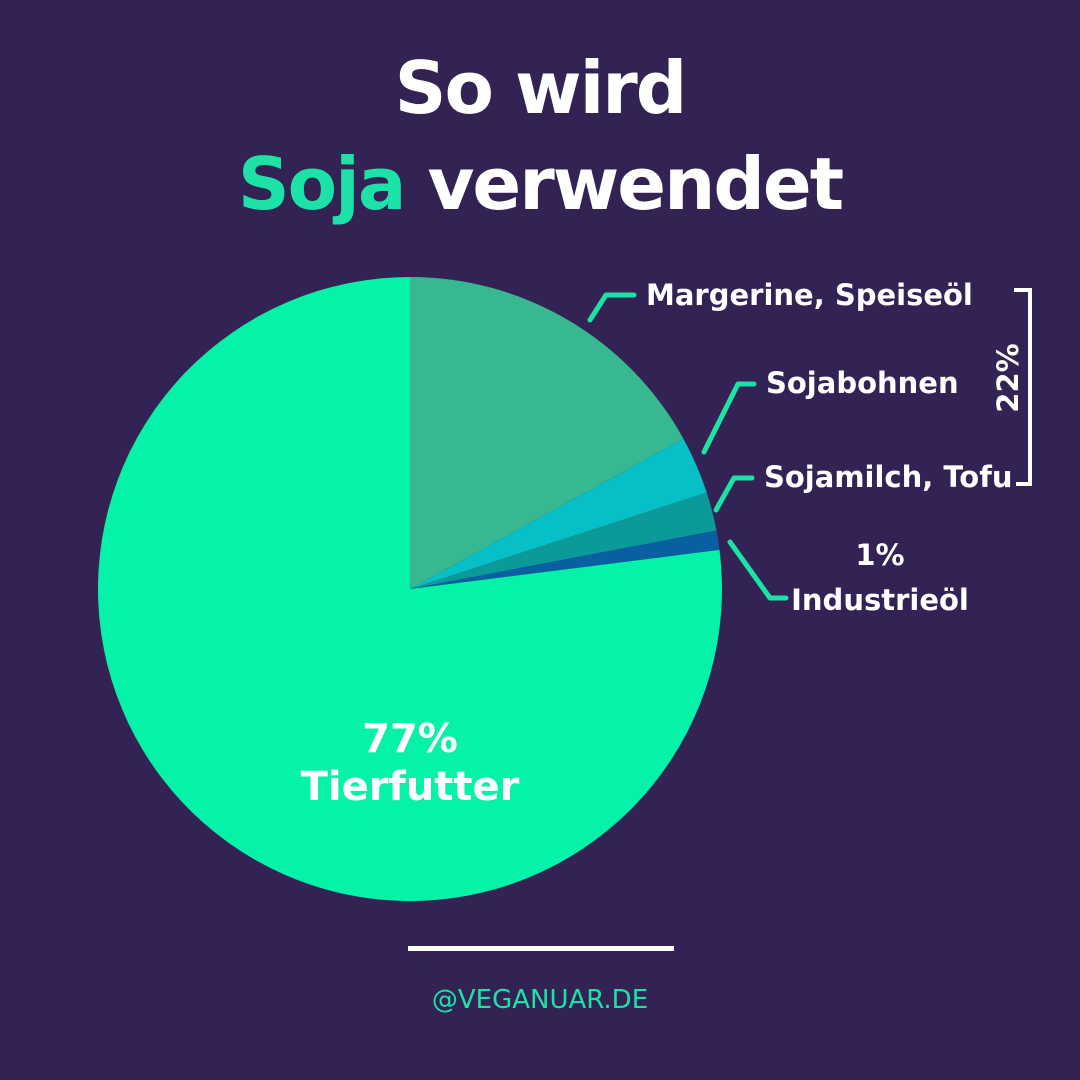  I want to click on group-bracket, so click(1023, 387).